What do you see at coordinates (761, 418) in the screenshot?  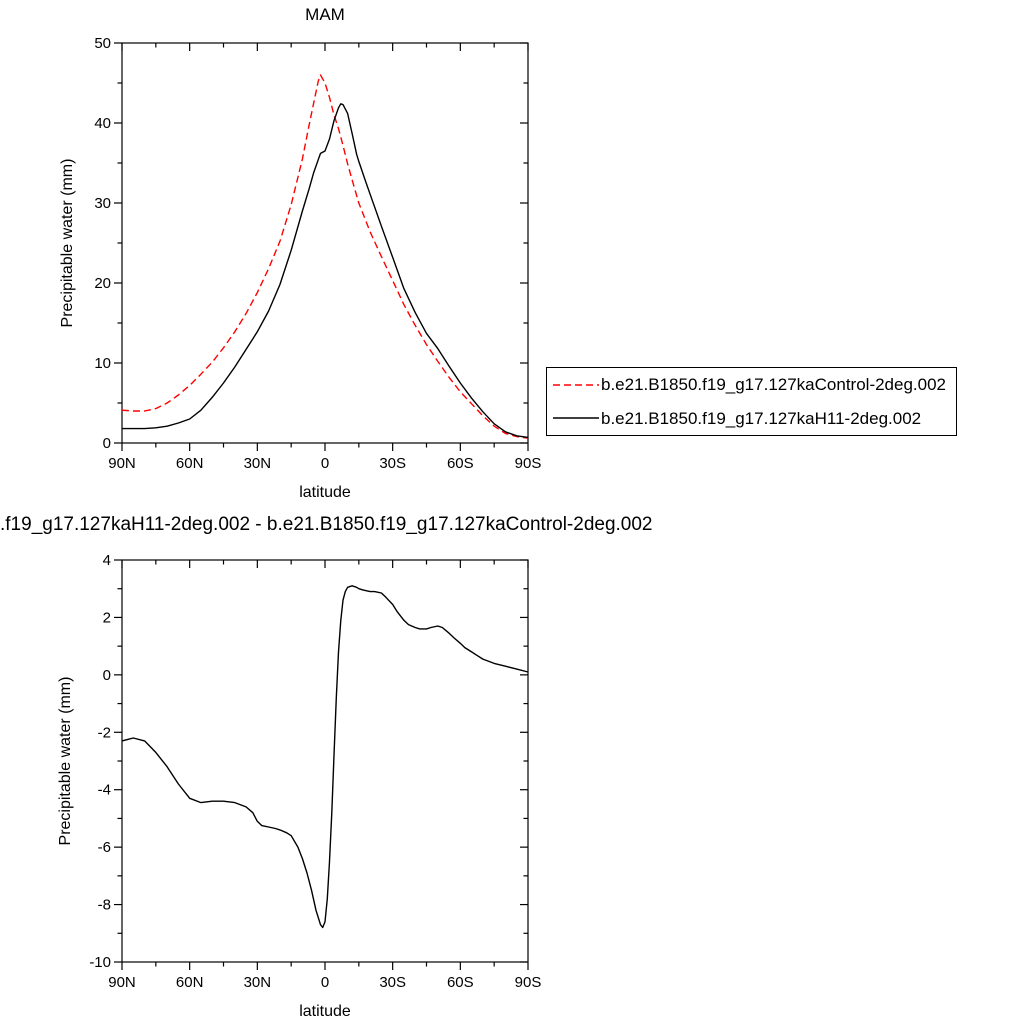 I see `legend-label-h11: b.e21.B1850.f19_g17.127kaH11-2deg.002` at bounding box center [761, 418].